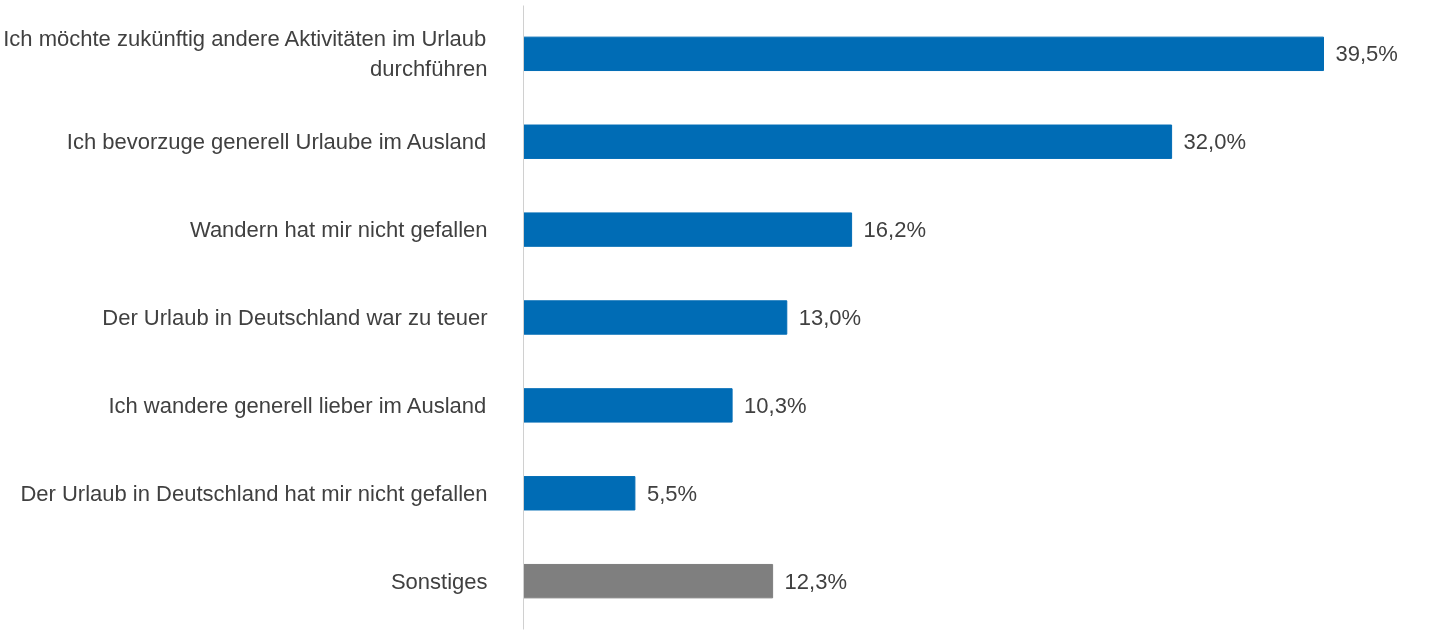 This screenshot has height=634, width=1437. Describe the element at coordinates (439, 581) in the screenshot. I see `y-tick-label: Sonstiges` at that location.